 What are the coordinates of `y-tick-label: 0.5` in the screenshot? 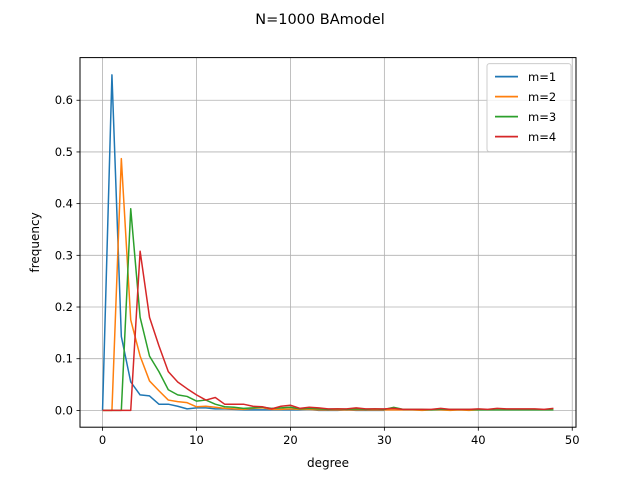 It's located at (64, 152).